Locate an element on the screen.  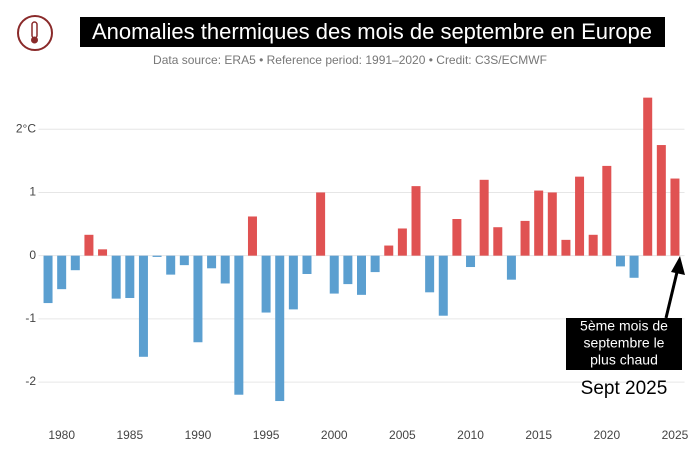
y-tick-label: -2 is located at coordinates (30, 381).